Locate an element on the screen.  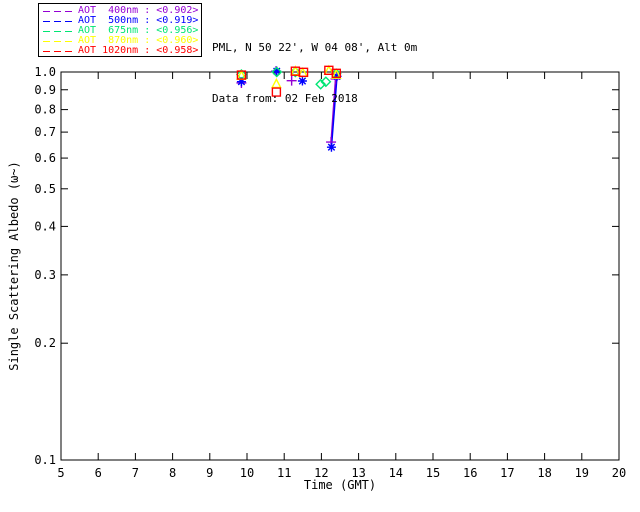
legend-entry: AOT 400nm : <0.902> is located at coordinates (120, 11).